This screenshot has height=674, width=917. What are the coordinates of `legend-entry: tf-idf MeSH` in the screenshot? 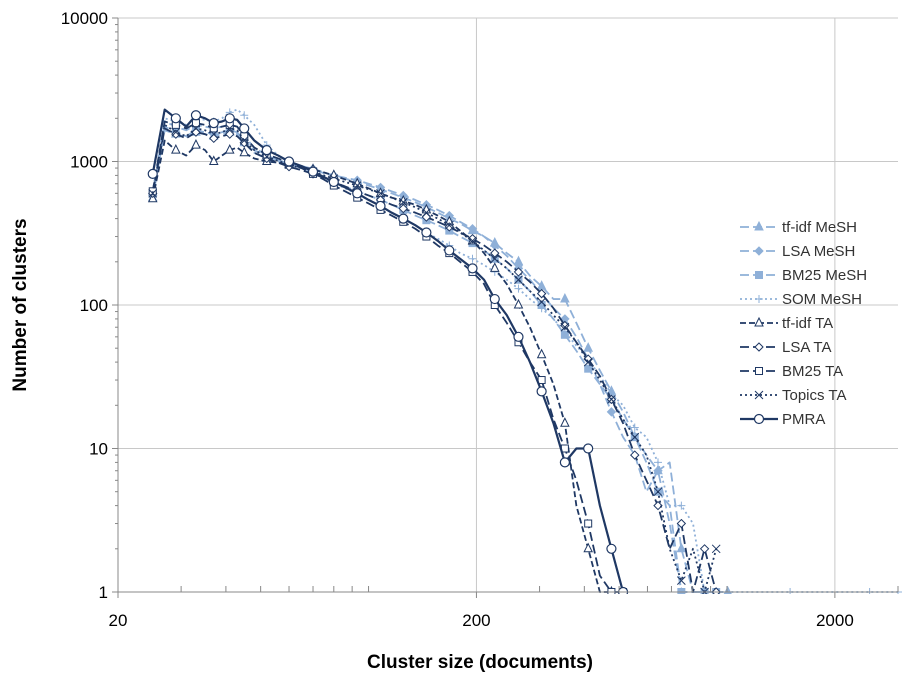 It's located at (798, 227).